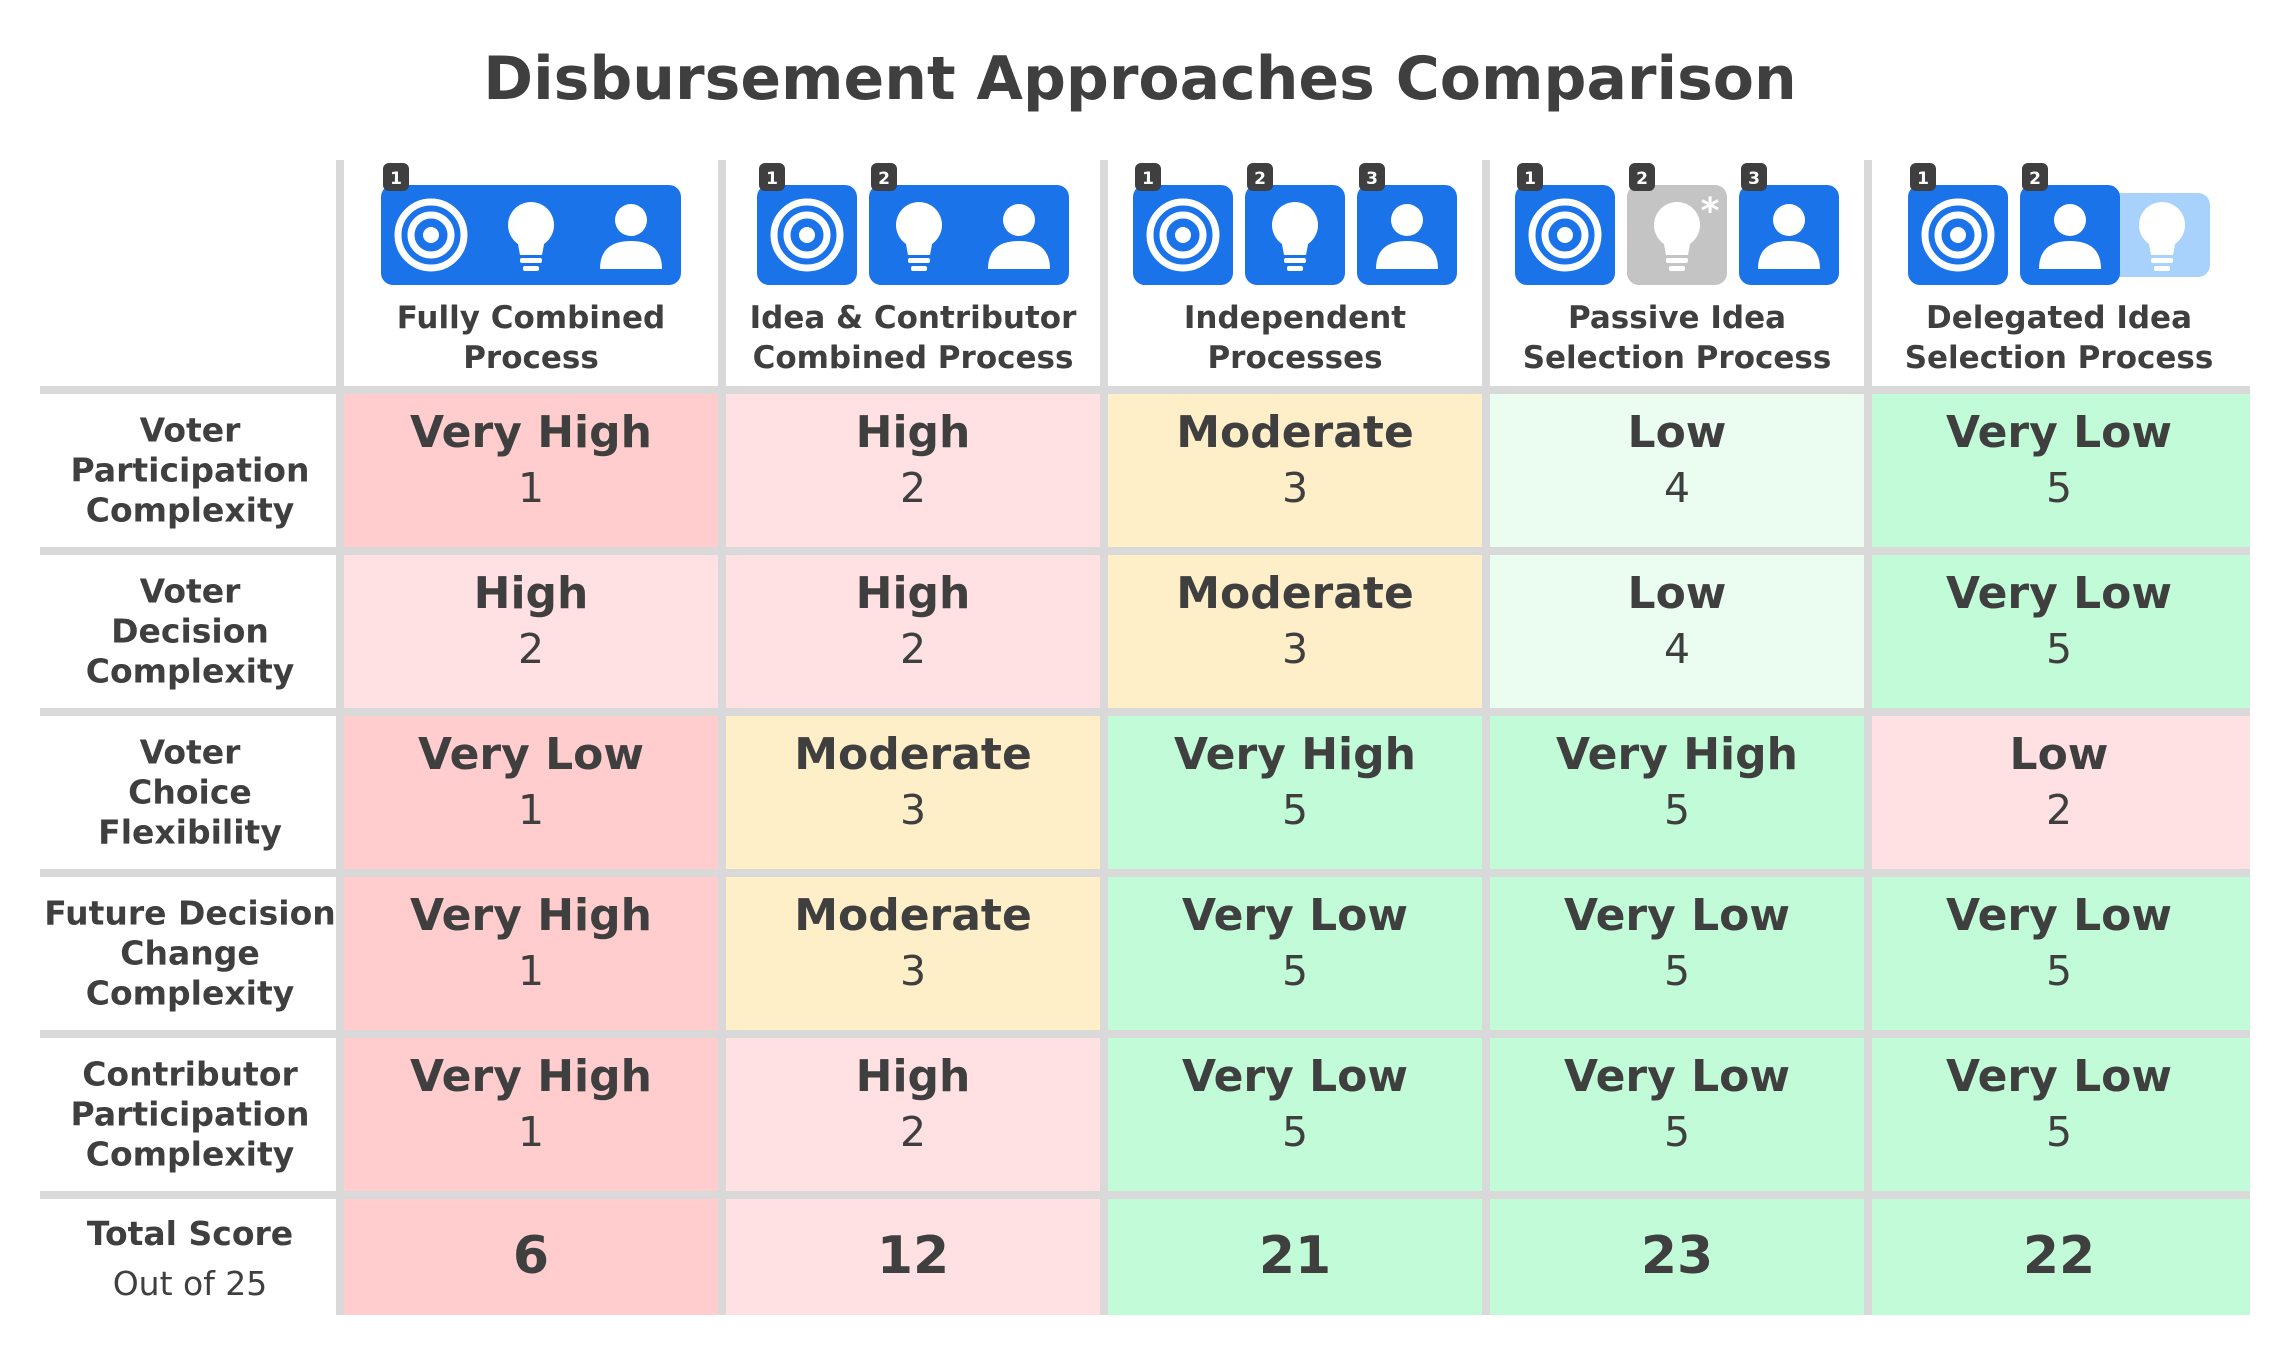  What do you see at coordinates (914, 318) in the screenshot?
I see `column-label: Idea & Contributor` at bounding box center [914, 318].